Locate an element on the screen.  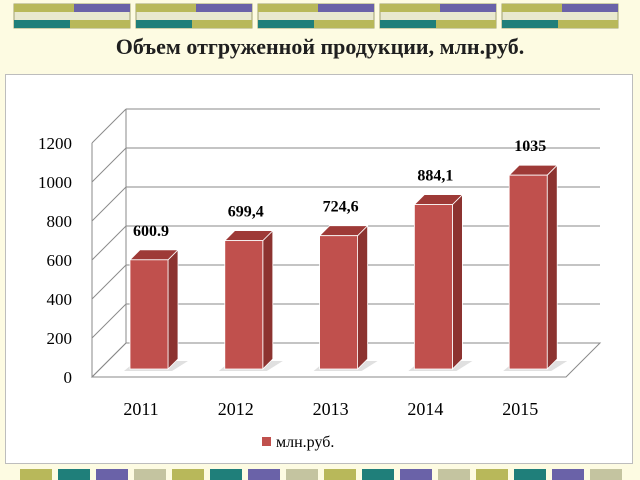
y-tick-label: 1000 is located at coordinates (55, 182).